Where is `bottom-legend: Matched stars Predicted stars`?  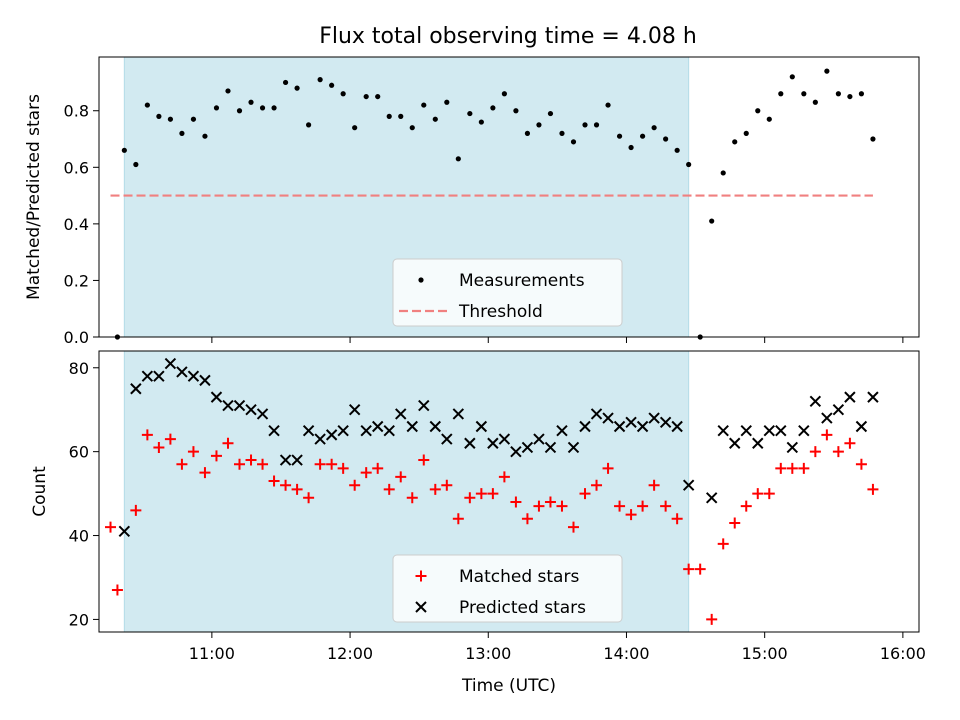 bottom-legend: Matched stars Predicted stars is located at coordinates (507, 588).